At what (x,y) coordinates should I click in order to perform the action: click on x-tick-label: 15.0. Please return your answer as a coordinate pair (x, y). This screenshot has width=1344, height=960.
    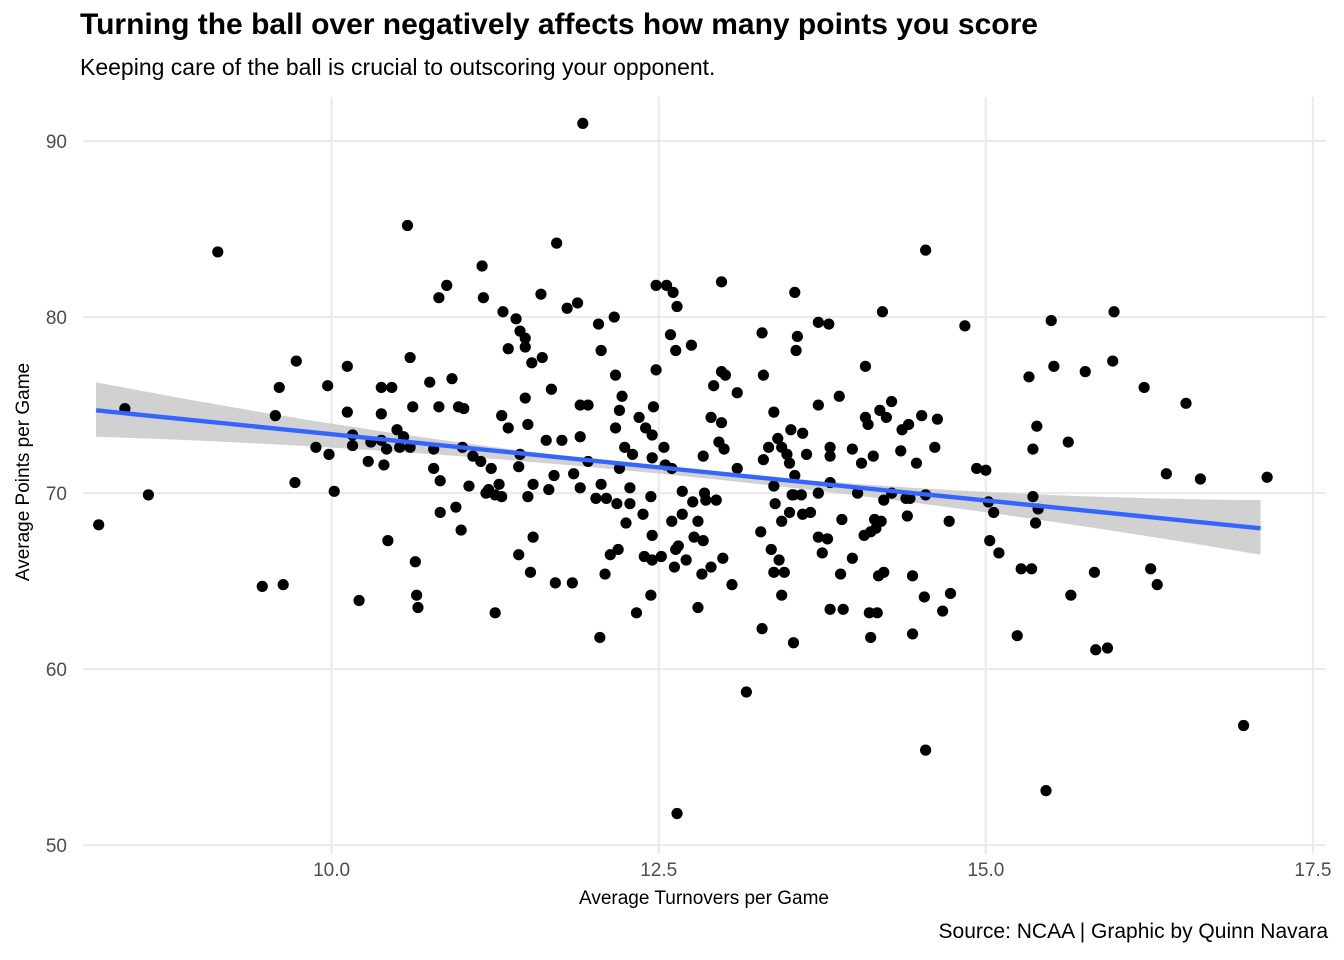
    Looking at the image, I should click on (985, 870).